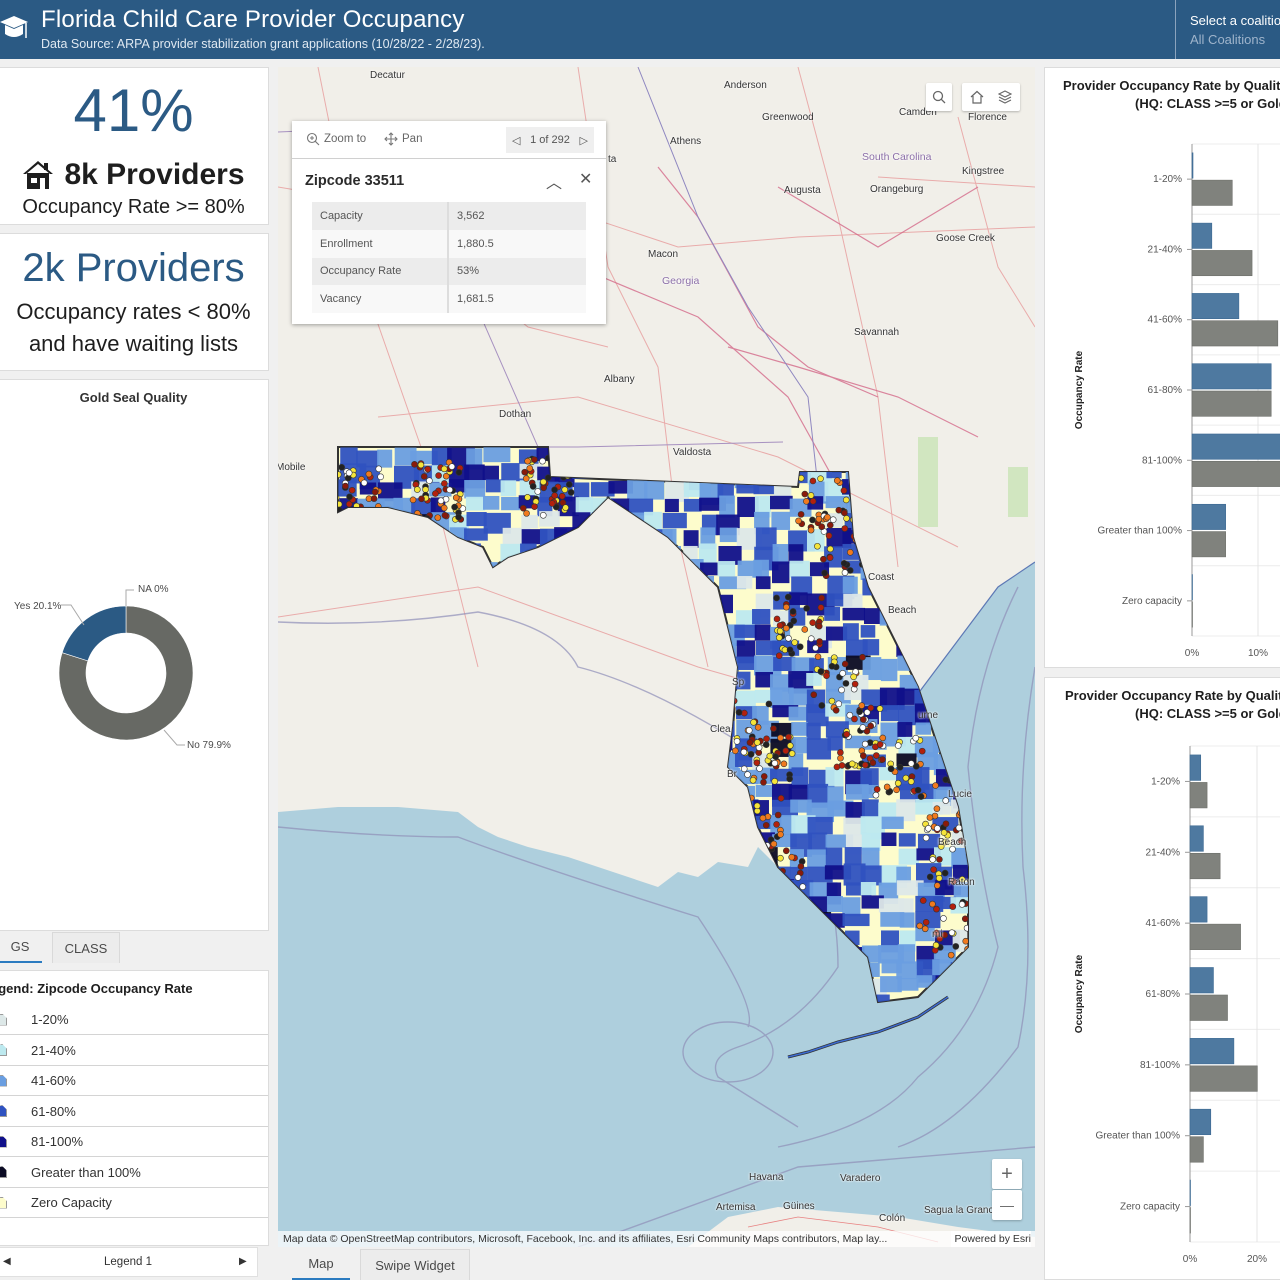 The height and width of the screenshot is (1280, 1280). I want to click on zoom-in-button: +, so click(1007, 1174).